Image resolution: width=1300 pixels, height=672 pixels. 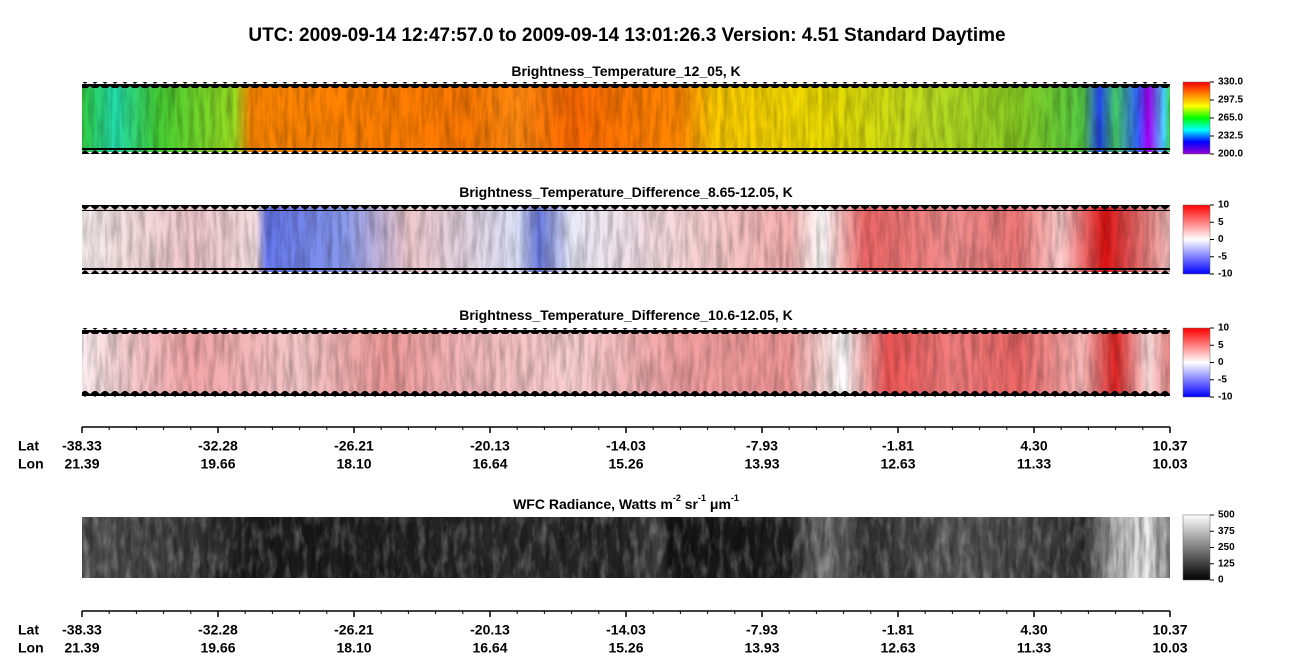 I want to click on colorbar-tick-label: 500, so click(x=1226, y=515).